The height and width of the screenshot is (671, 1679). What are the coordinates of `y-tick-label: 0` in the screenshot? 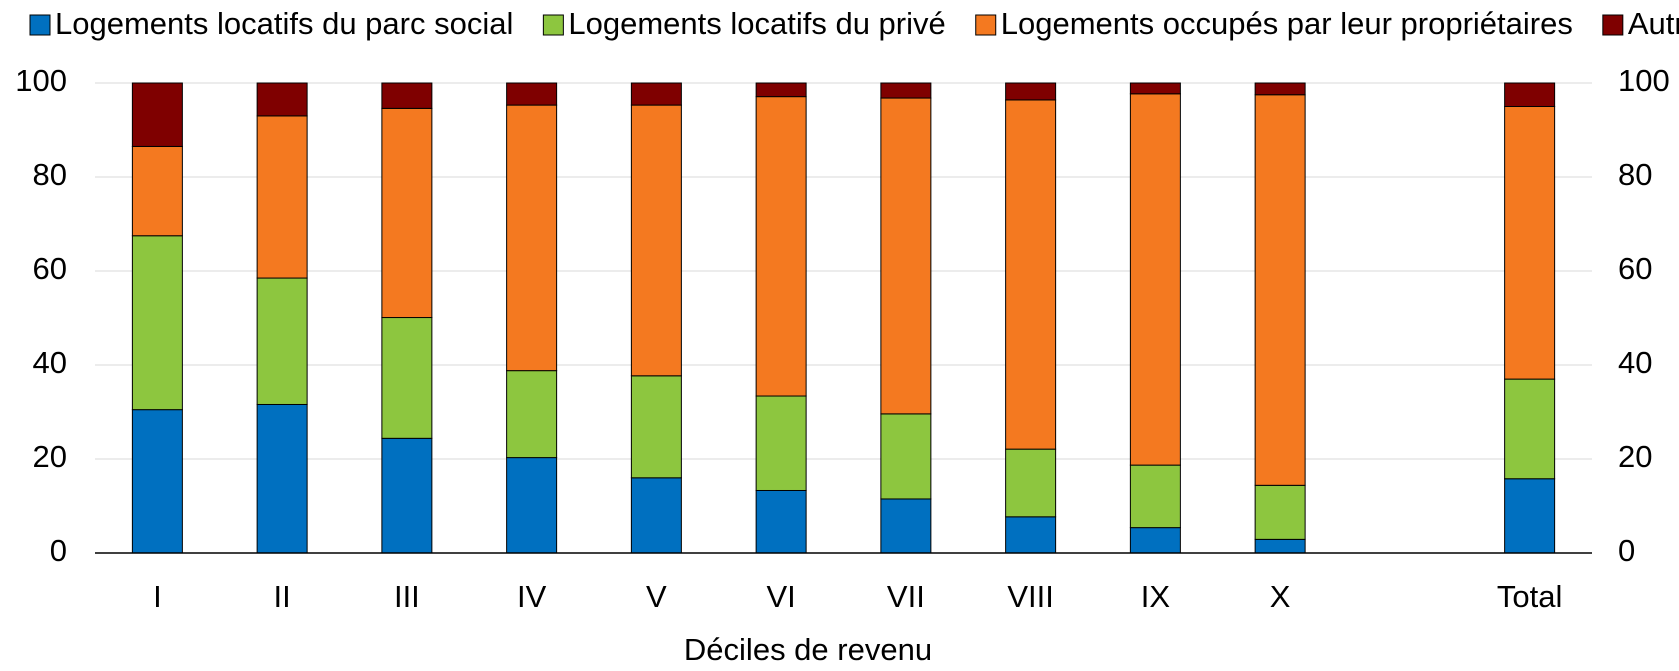 It's located at (58, 550).